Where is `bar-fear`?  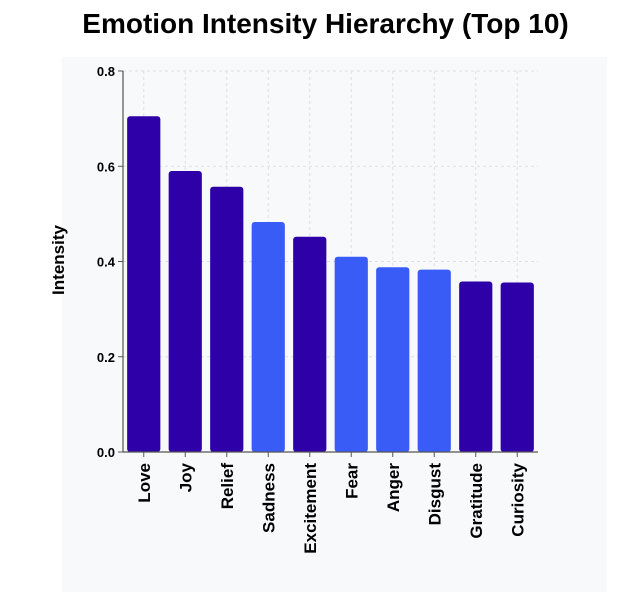
bar-fear is located at coordinates (351, 354).